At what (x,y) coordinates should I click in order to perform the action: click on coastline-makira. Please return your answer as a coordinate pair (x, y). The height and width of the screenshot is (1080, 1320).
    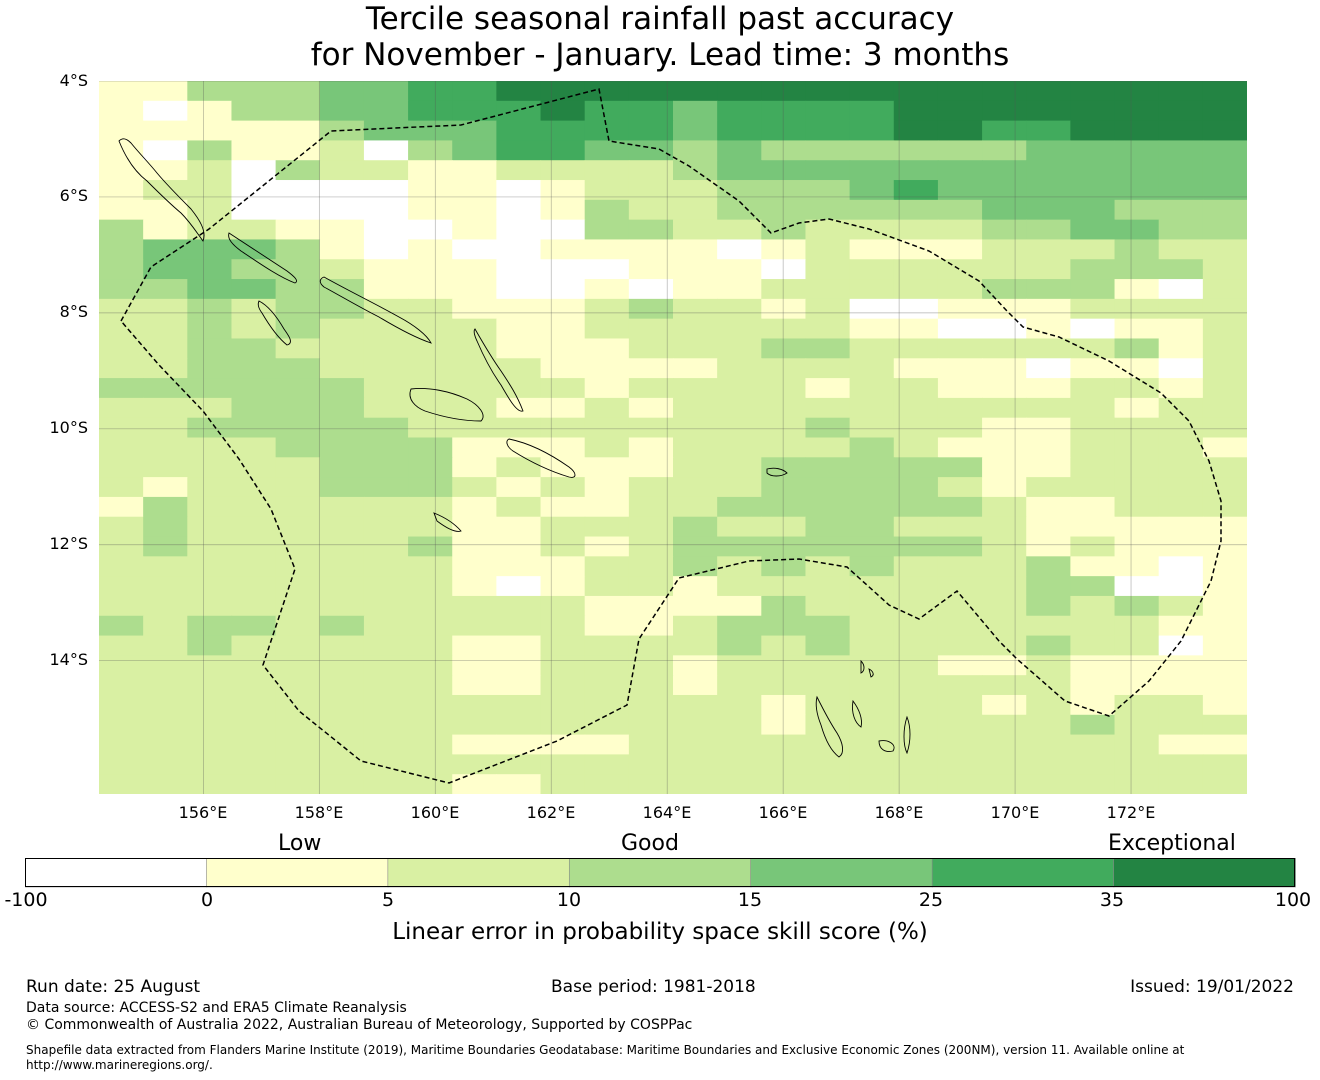
    Looking at the image, I should click on (541, 458).